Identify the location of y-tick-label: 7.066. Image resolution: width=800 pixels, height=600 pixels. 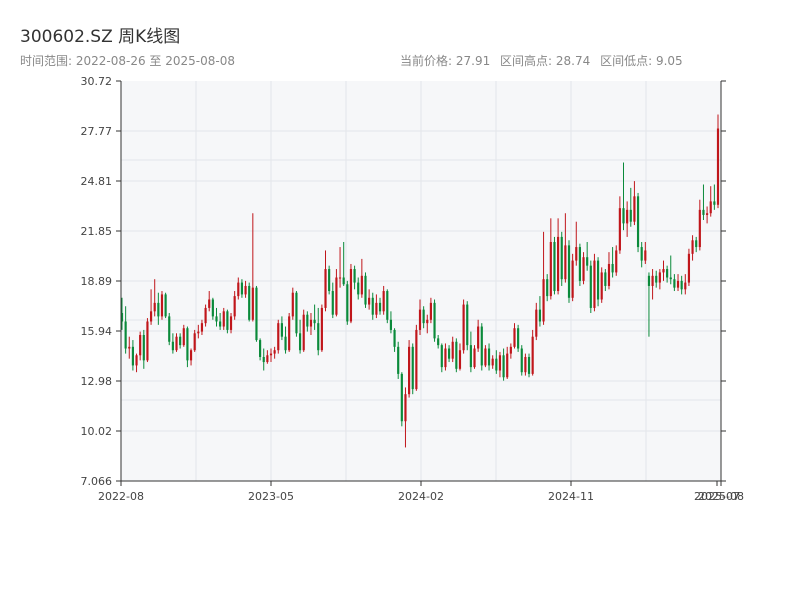
(97, 481).